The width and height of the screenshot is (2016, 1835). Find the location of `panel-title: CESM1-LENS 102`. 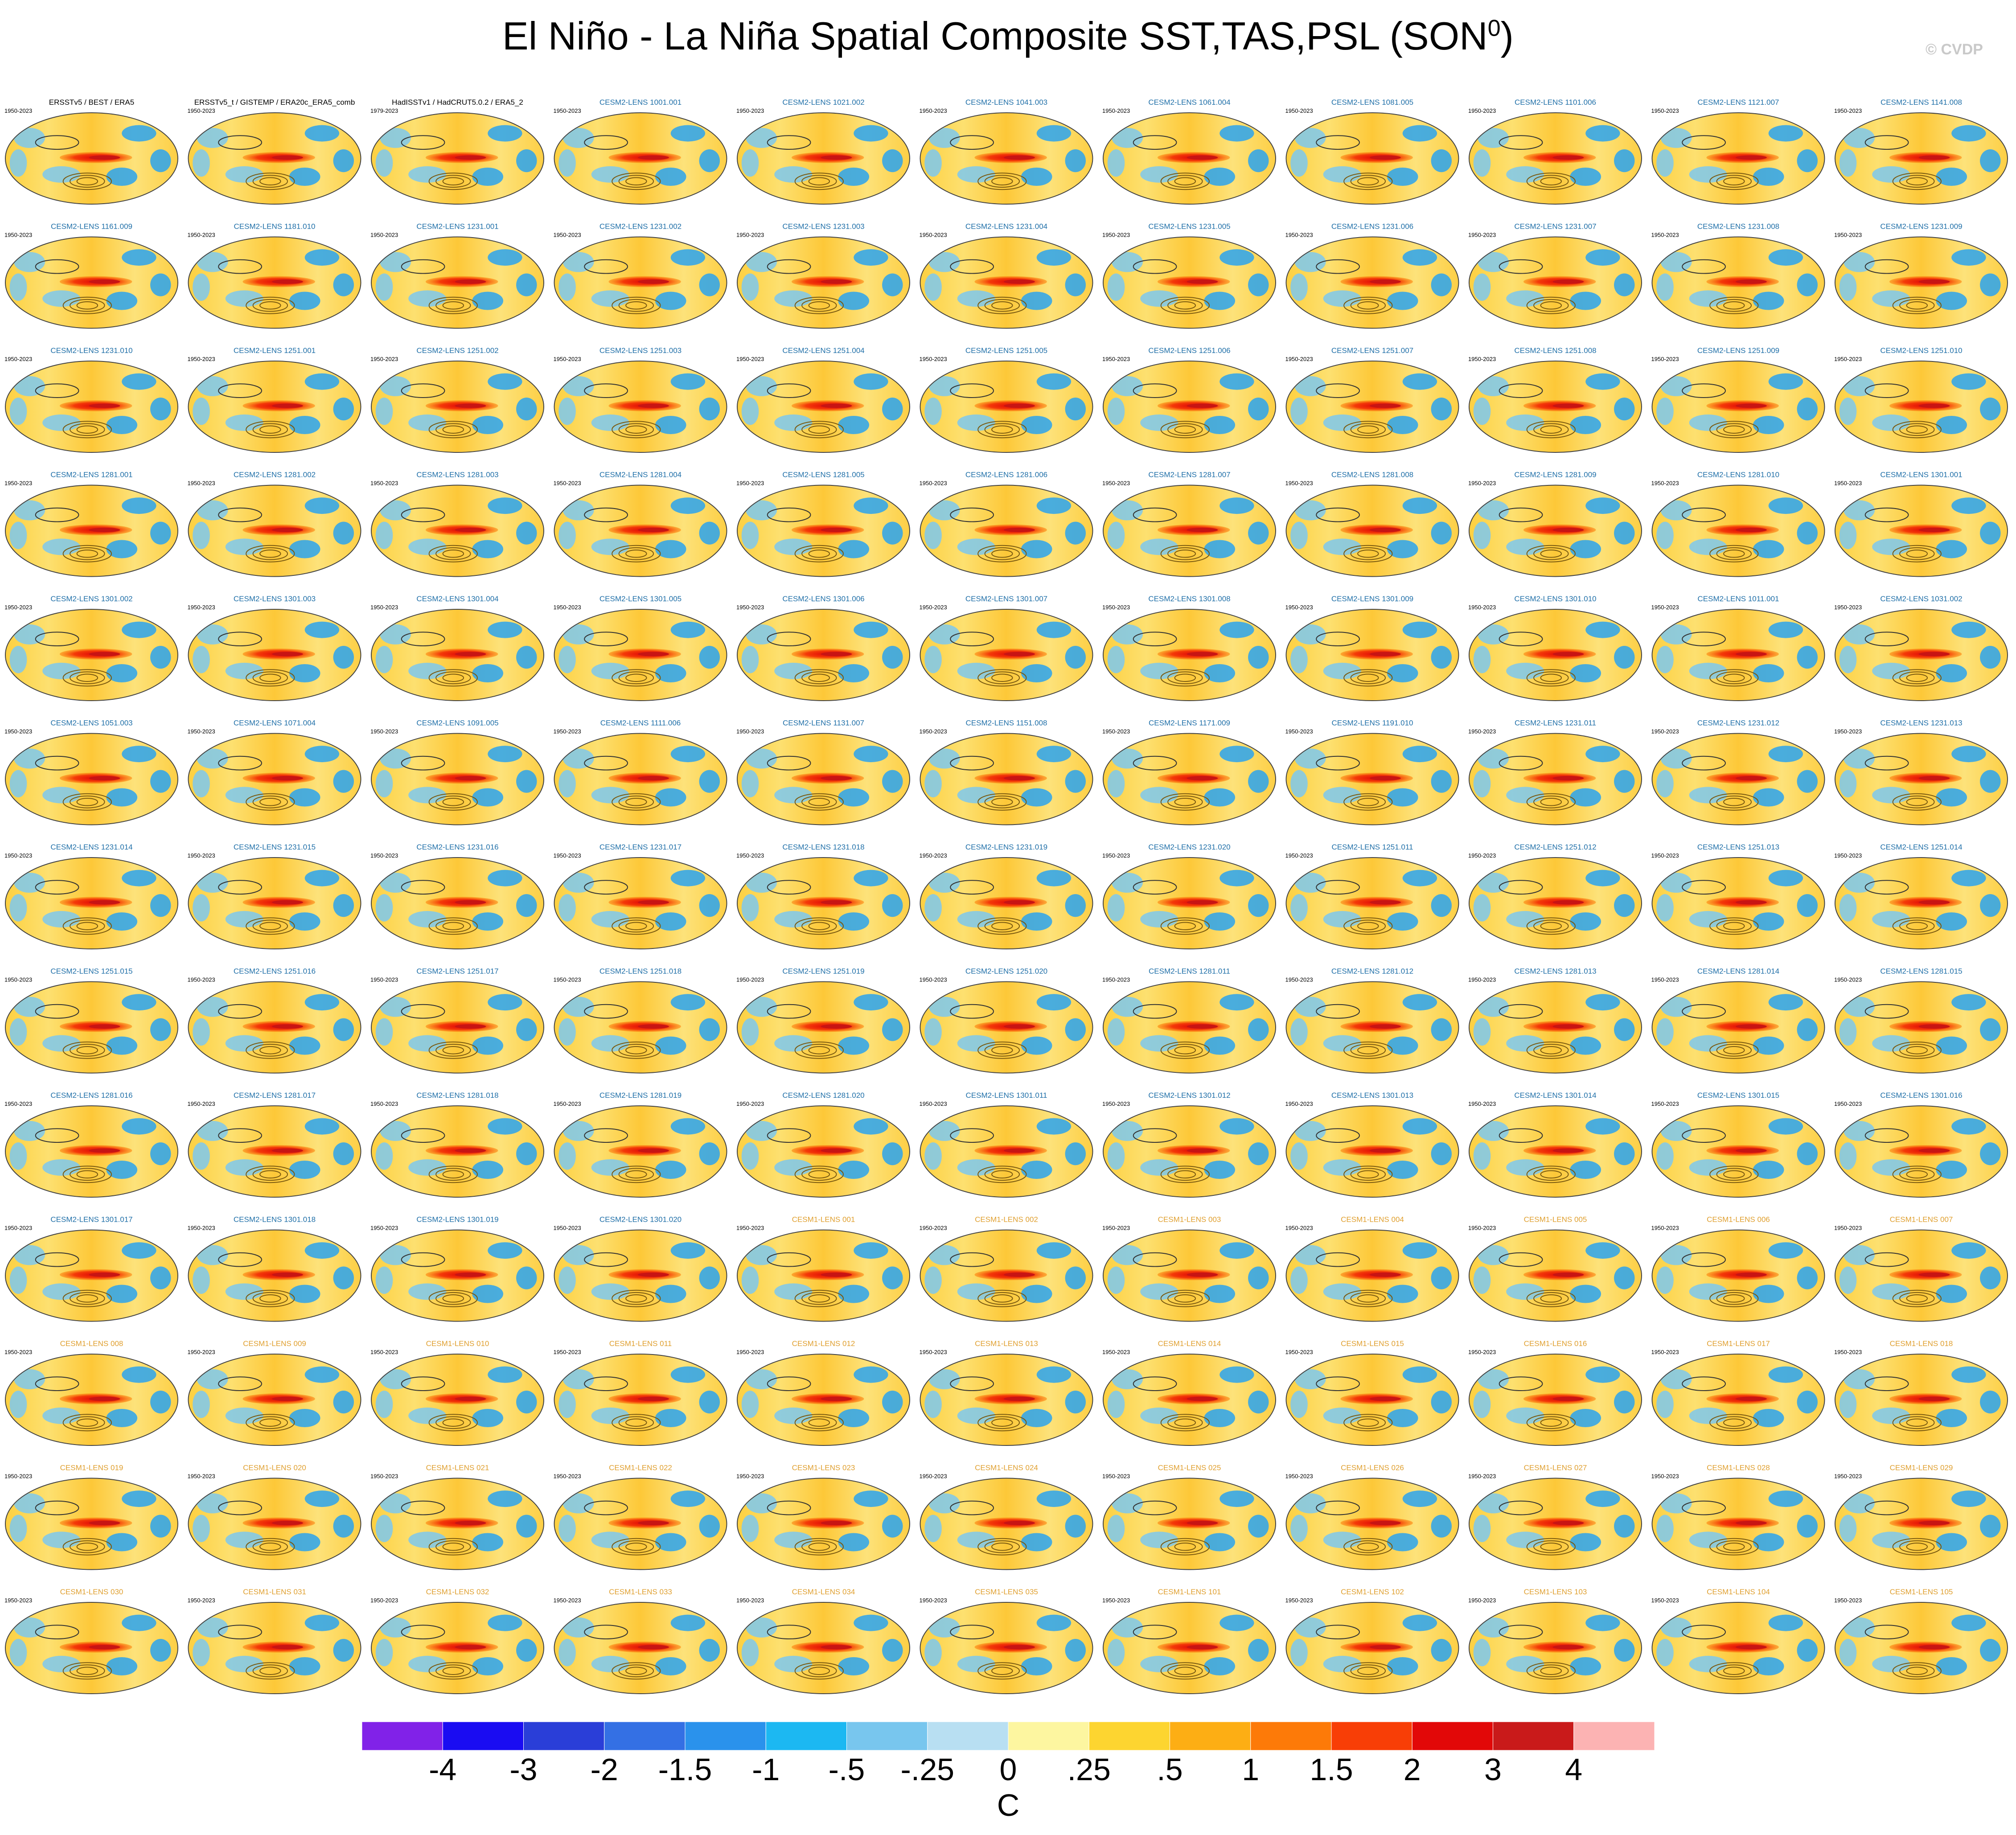

panel-title: CESM1-LENS 102 is located at coordinates (1373, 1592).